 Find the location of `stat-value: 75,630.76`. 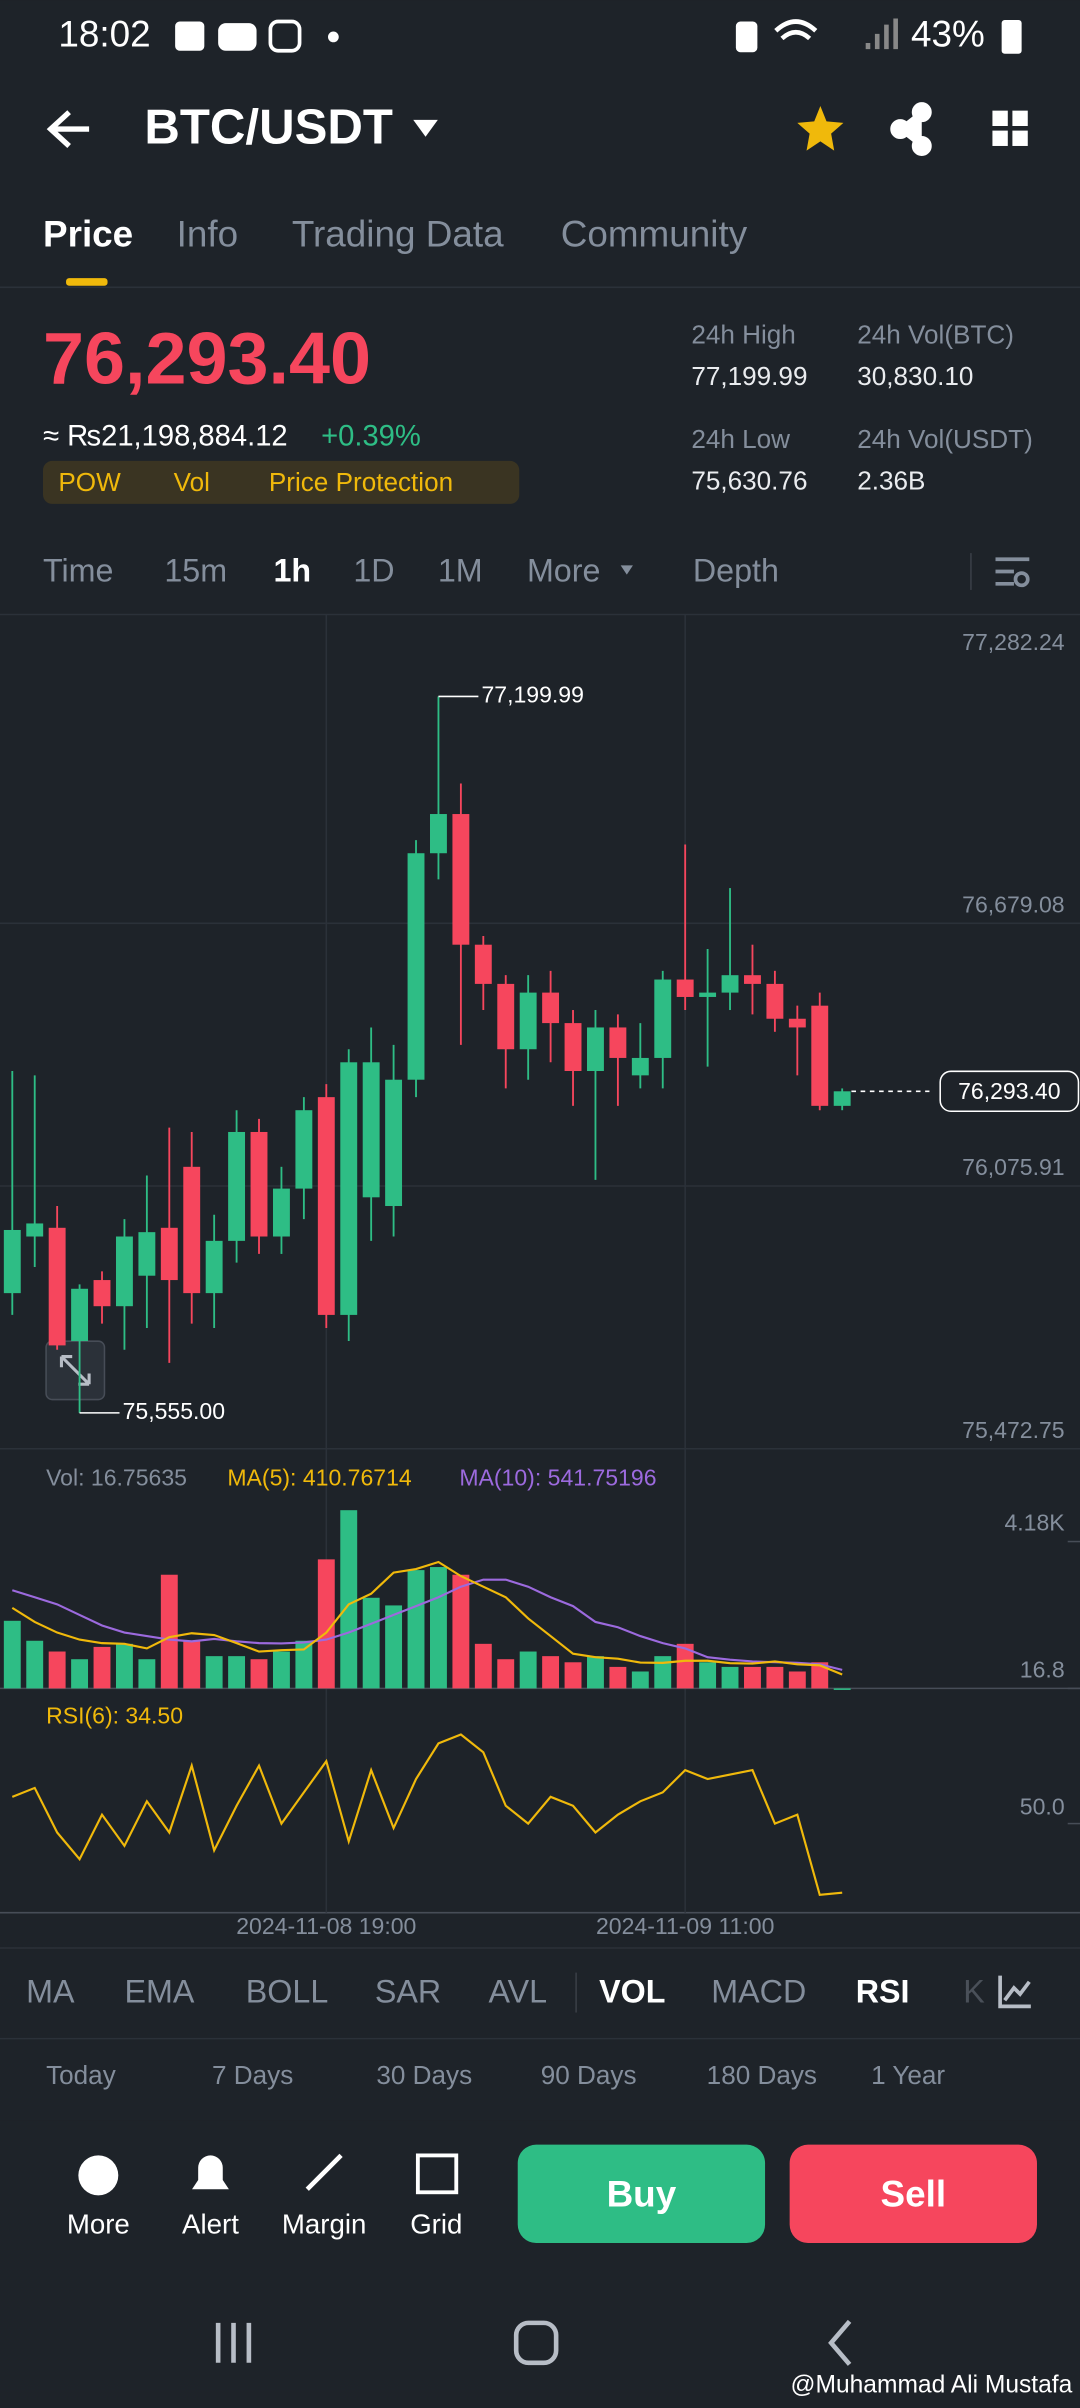

stat-value: 75,630.76 is located at coordinates (749, 480).